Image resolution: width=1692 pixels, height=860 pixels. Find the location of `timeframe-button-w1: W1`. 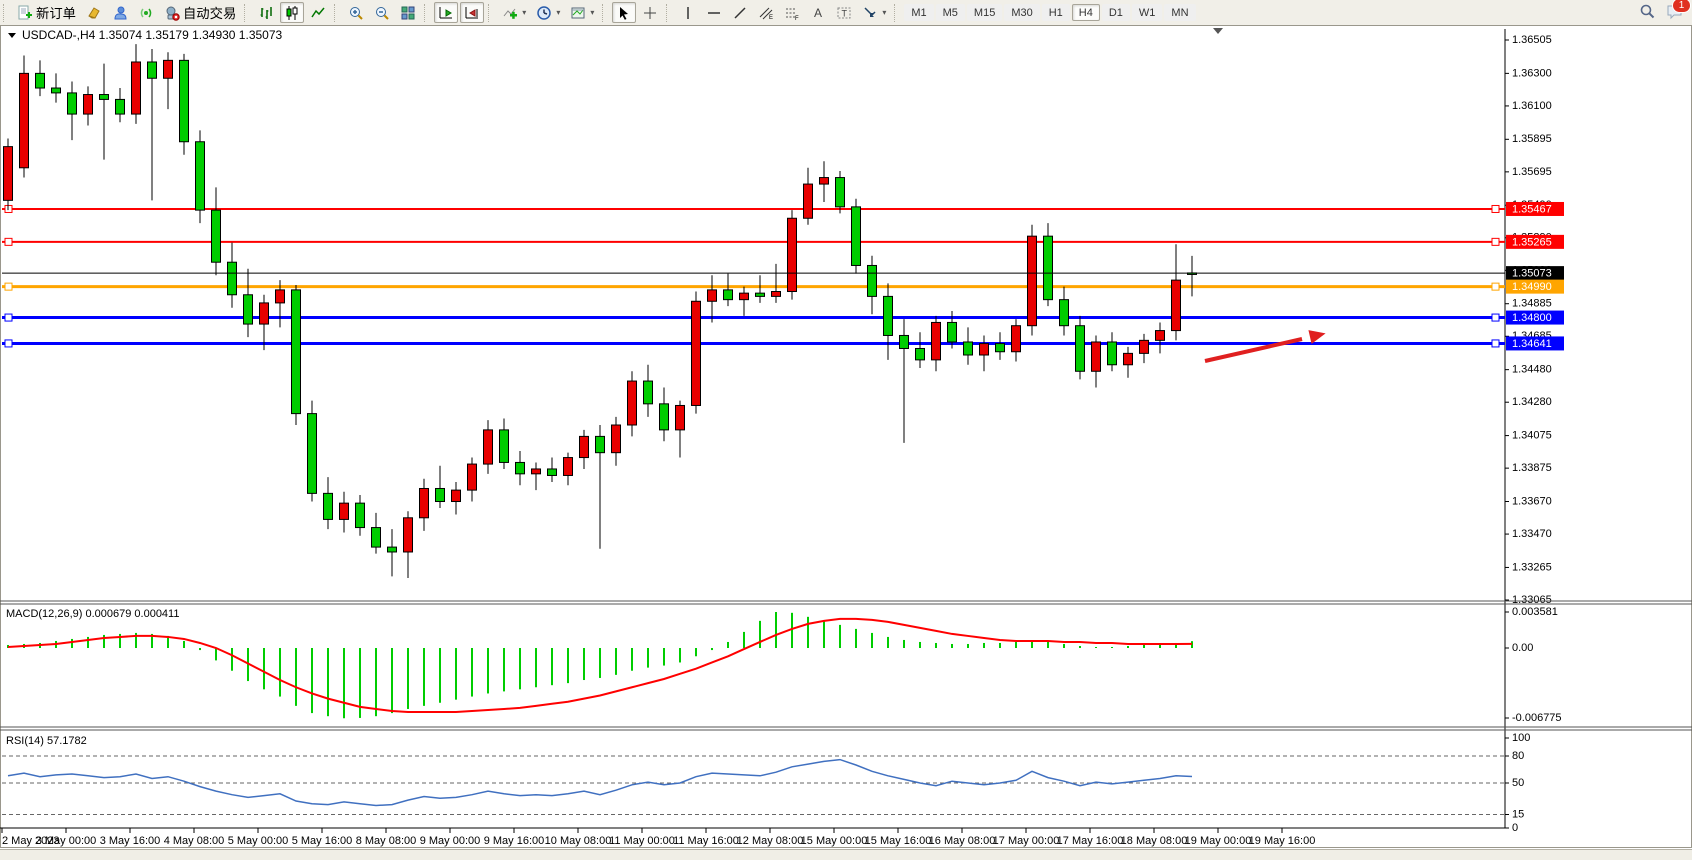

timeframe-button-w1: W1 is located at coordinates (1147, 12).